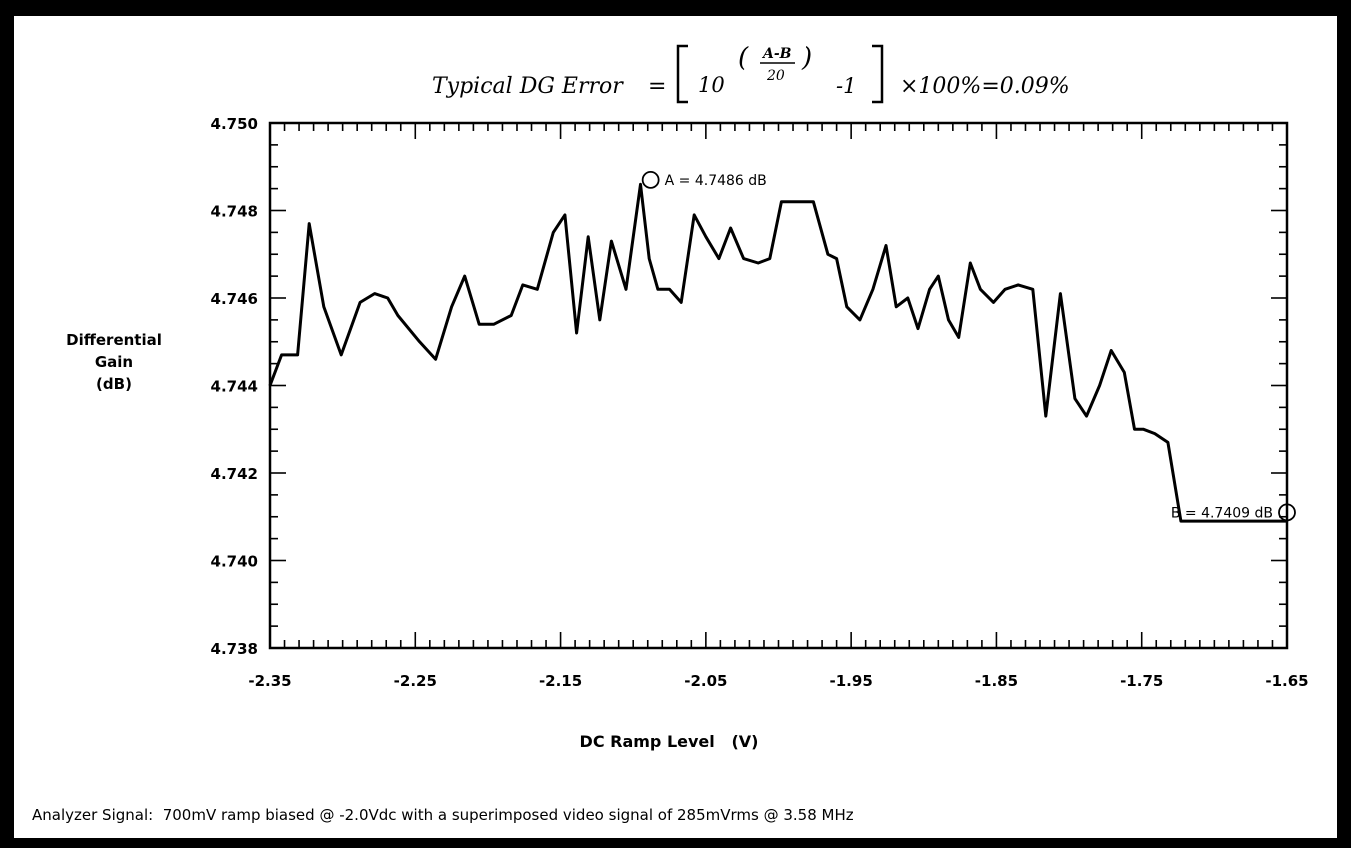  Describe the element at coordinates (846, 86) in the screenshot. I see `formula-minus-one: -1` at that location.